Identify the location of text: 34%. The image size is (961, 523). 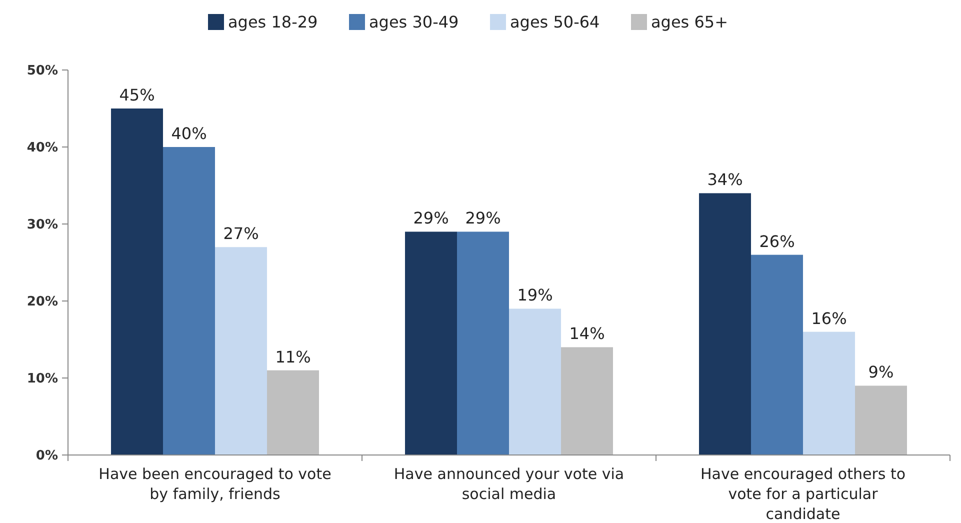
(725, 180).